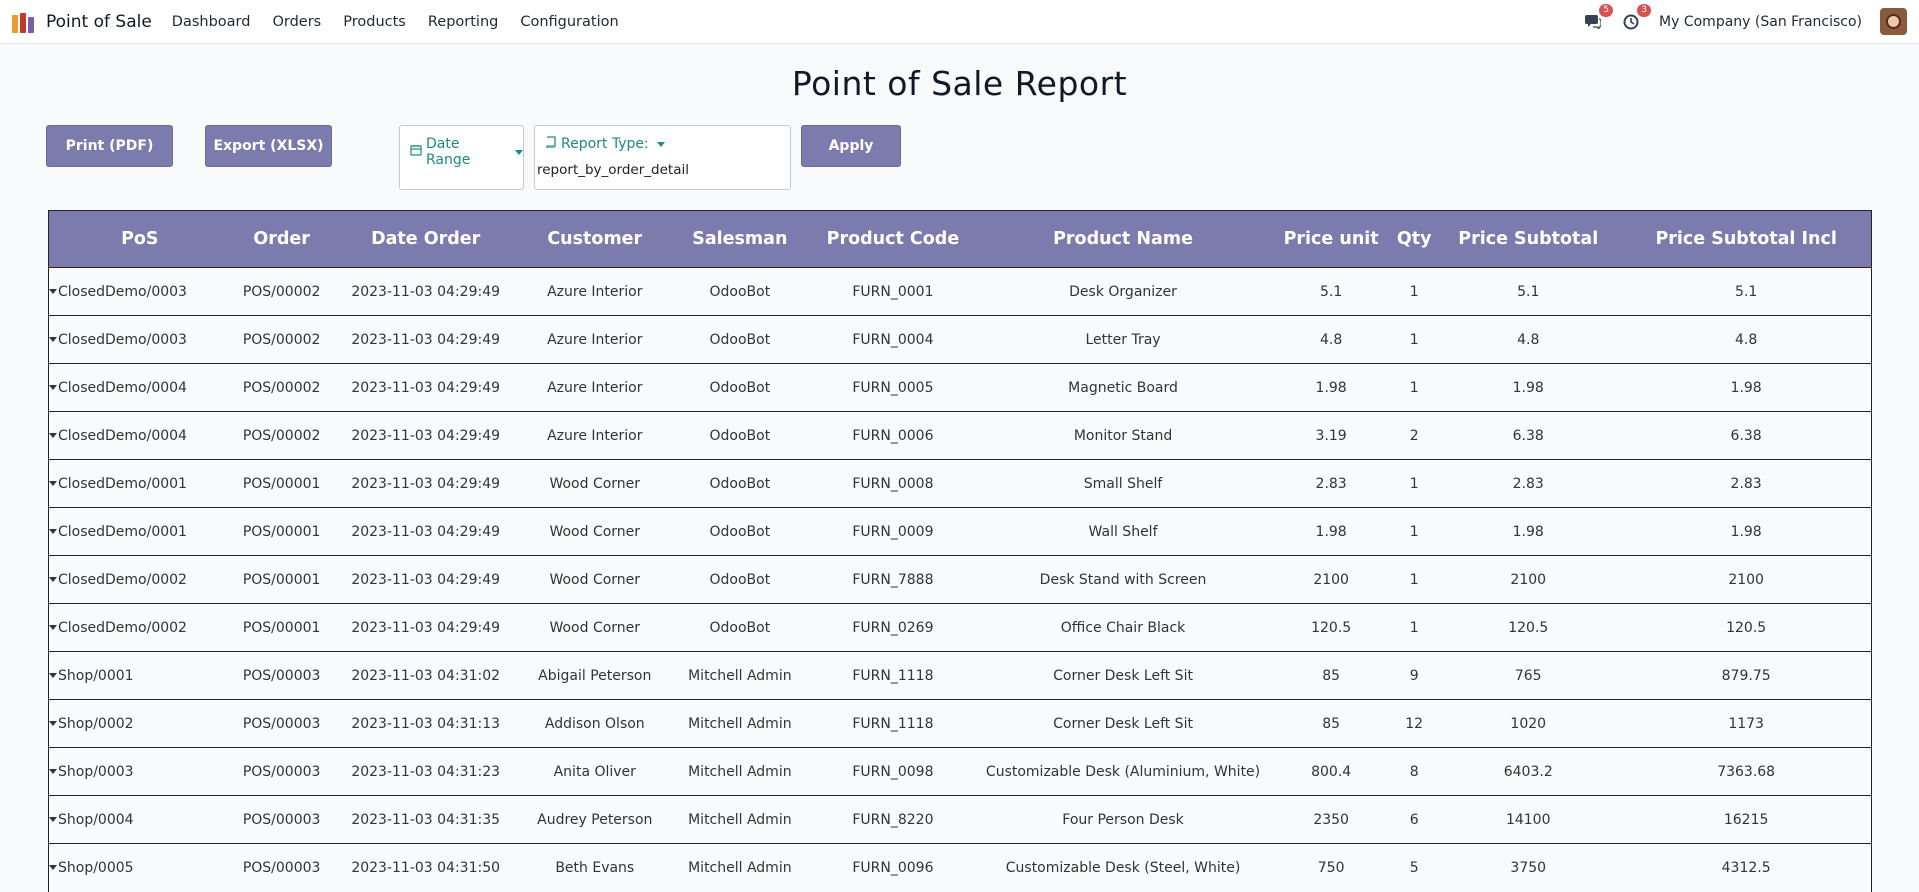 This screenshot has width=1919, height=892. Describe the element at coordinates (374, 21) in the screenshot. I see `menu-products: Products` at that location.